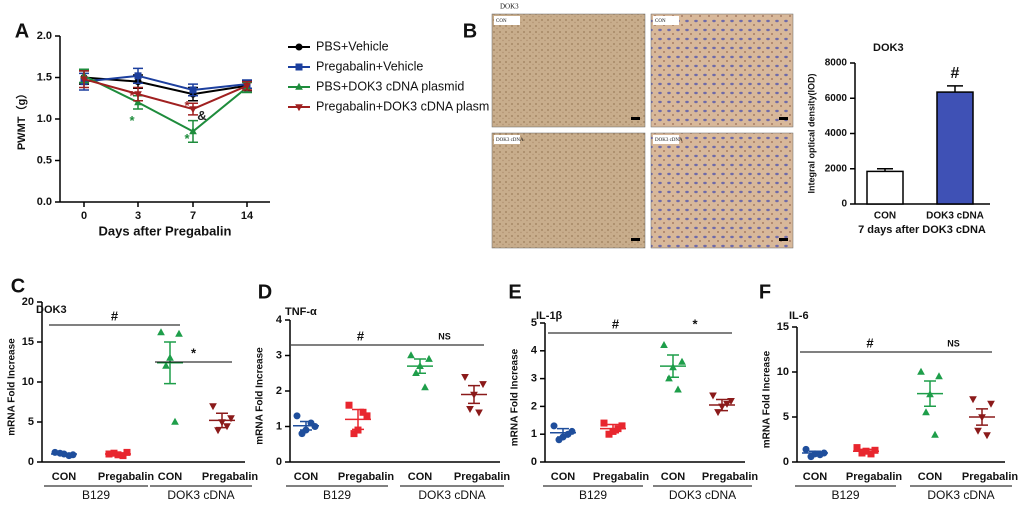 The height and width of the screenshot is (507, 1020). What do you see at coordinates (444, 336) in the screenshot?
I see `significance-label: NS` at bounding box center [444, 336].